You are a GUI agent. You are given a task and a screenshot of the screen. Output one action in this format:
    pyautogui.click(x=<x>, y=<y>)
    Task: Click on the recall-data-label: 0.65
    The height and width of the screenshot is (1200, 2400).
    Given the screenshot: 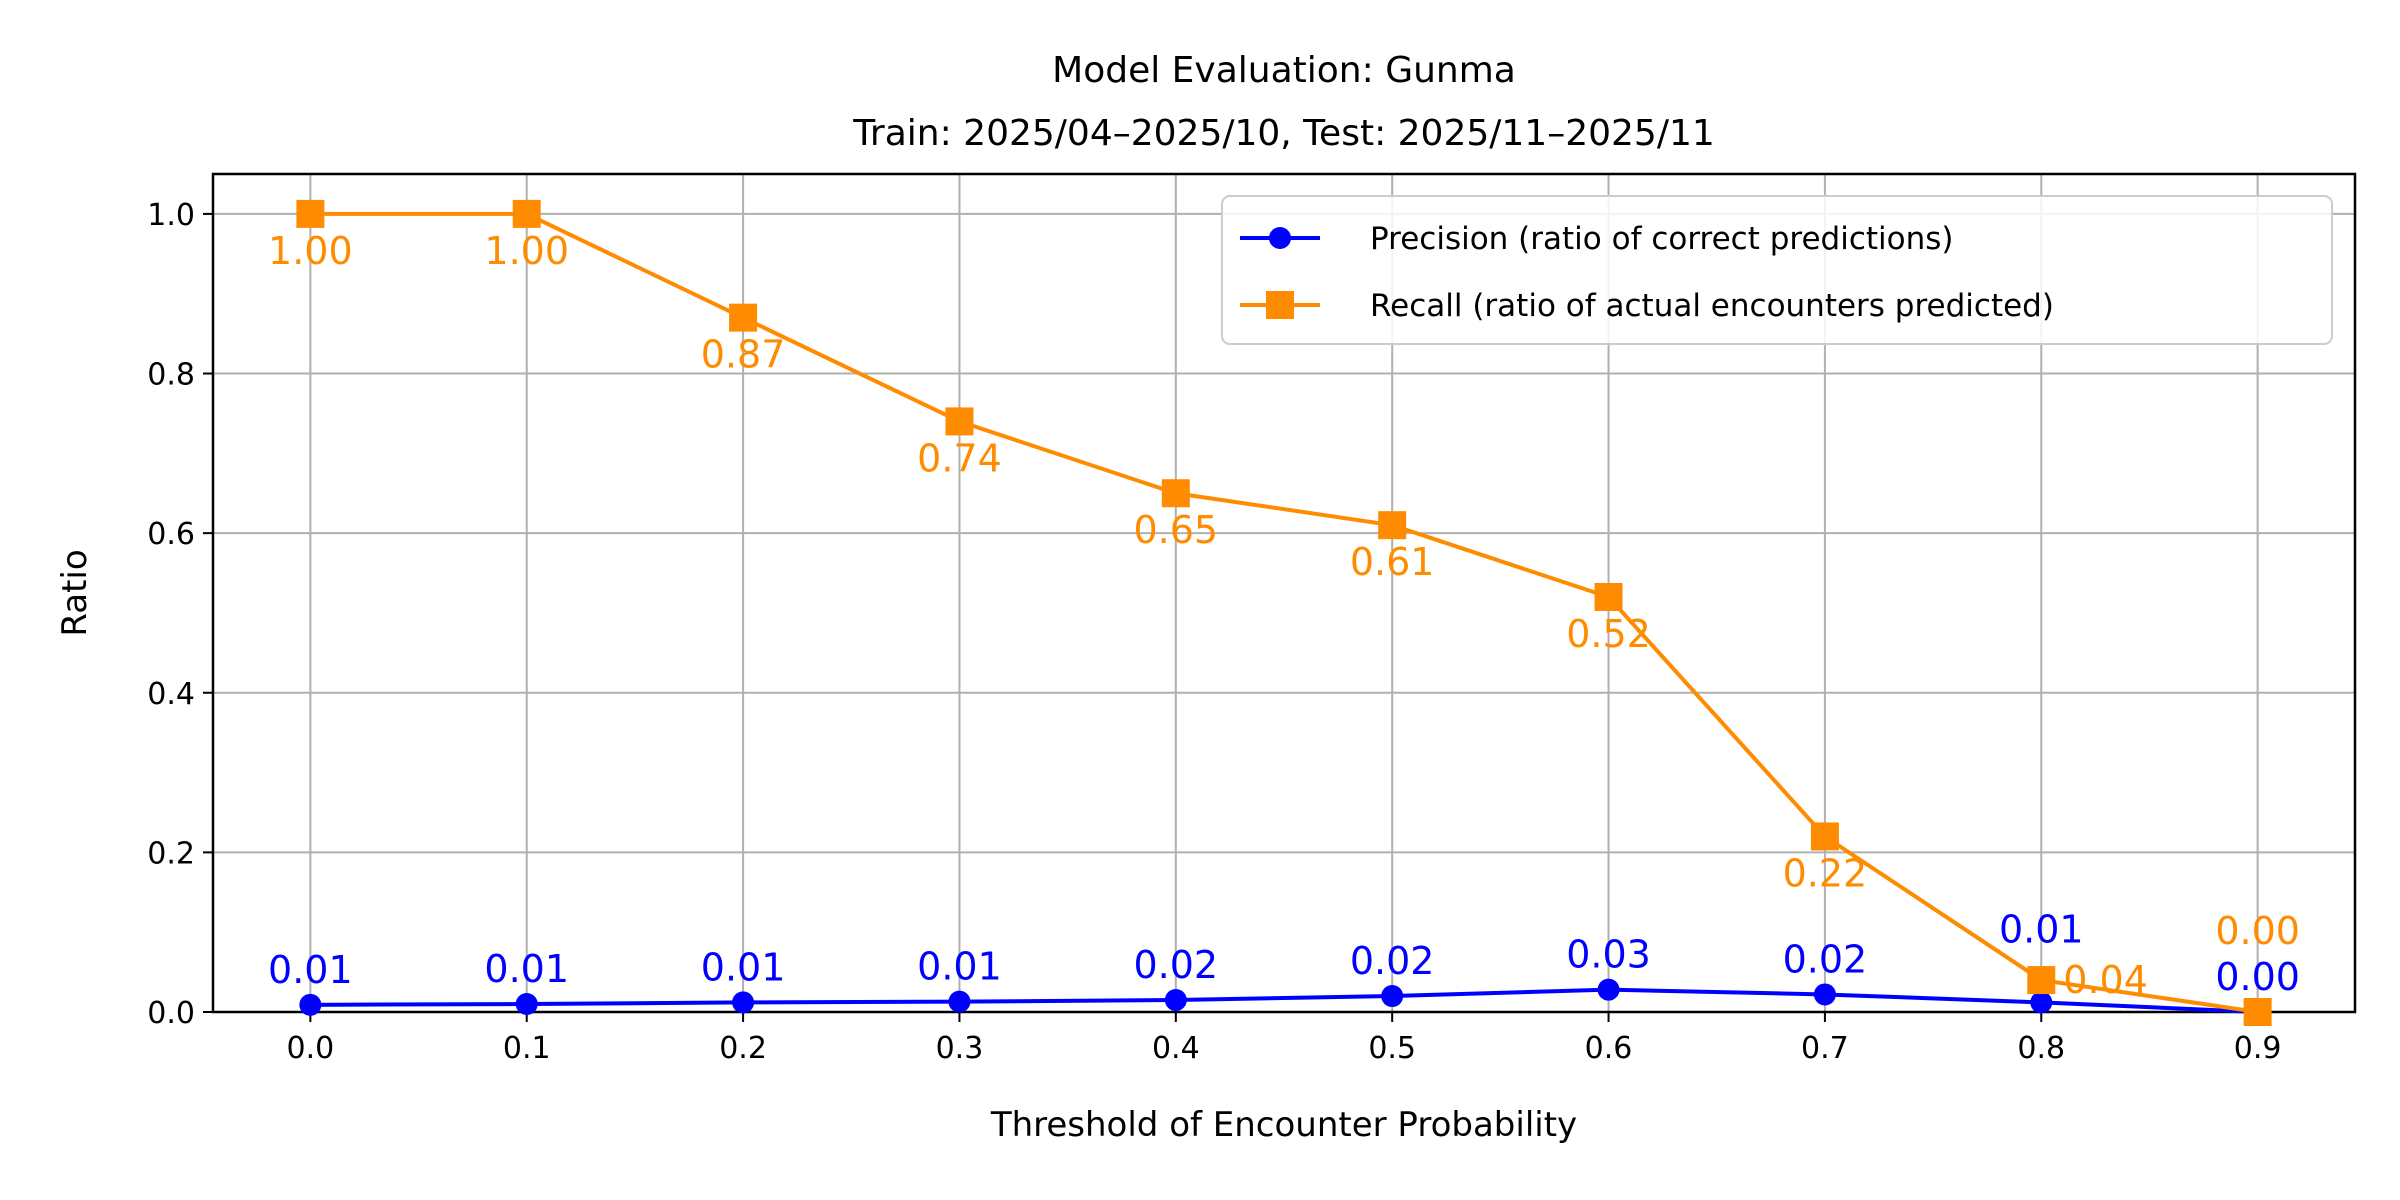 What is the action you would take?
    pyautogui.click(x=1176, y=530)
    